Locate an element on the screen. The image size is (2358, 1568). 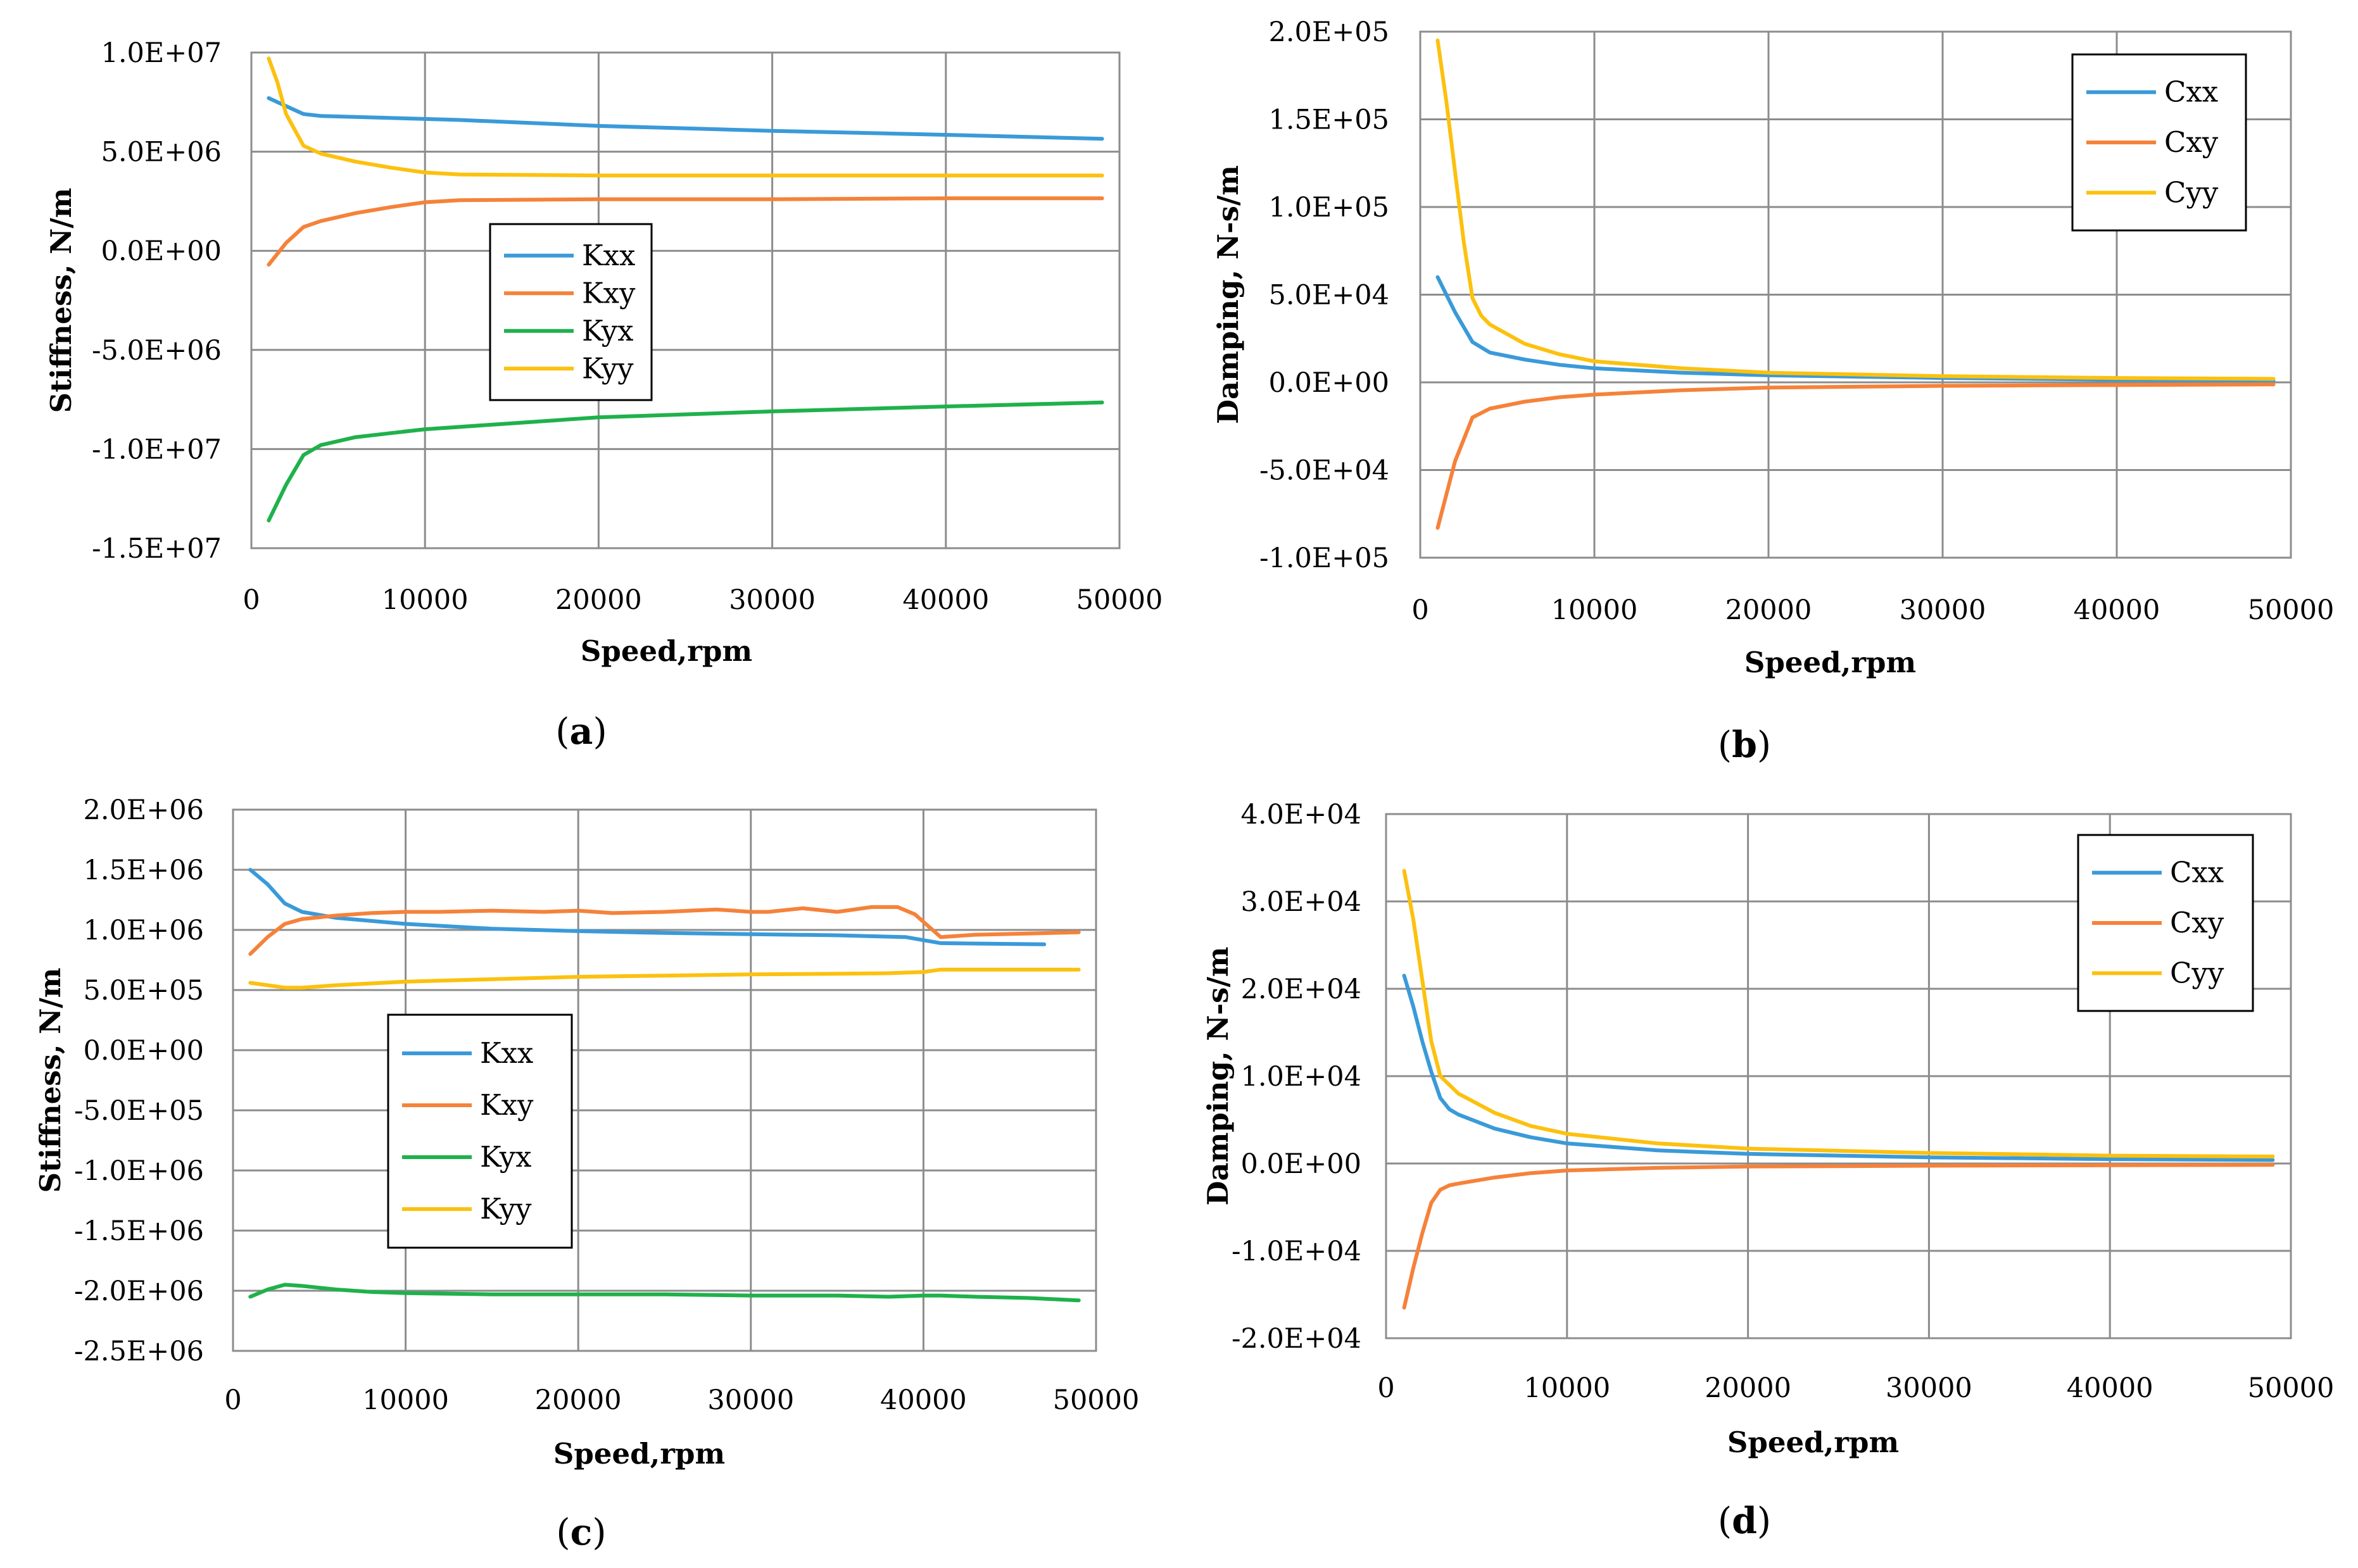
y-tick-label: -5.0E+06 is located at coordinates (157, 351).